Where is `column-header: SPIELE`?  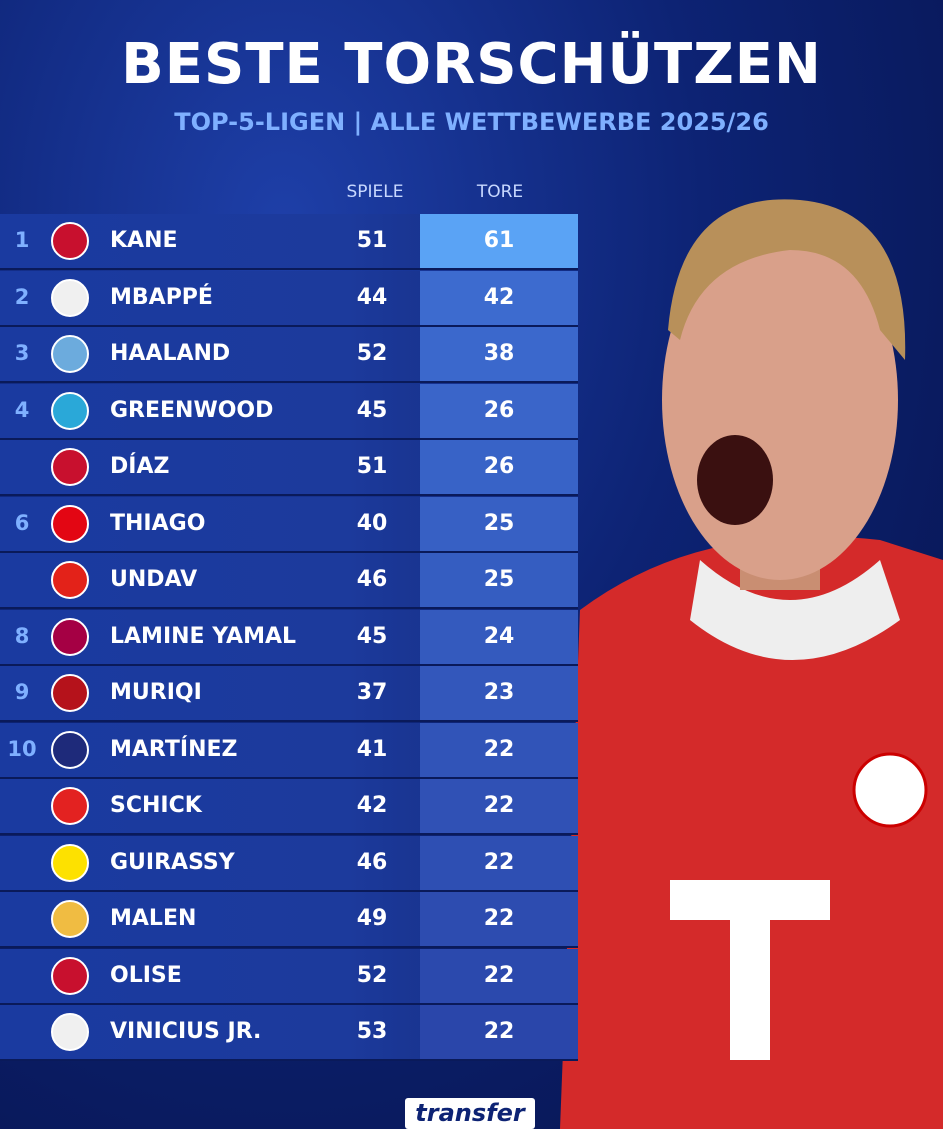 column-header: SPIELE is located at coordinates (375, 192).